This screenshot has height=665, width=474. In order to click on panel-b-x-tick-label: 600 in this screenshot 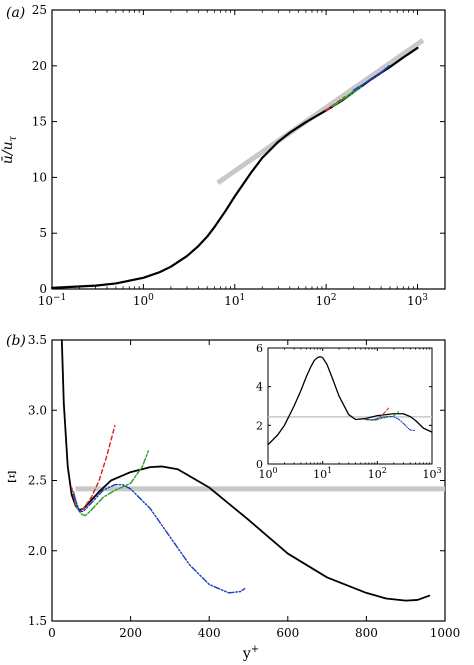, I will do `click(287, 633)`.